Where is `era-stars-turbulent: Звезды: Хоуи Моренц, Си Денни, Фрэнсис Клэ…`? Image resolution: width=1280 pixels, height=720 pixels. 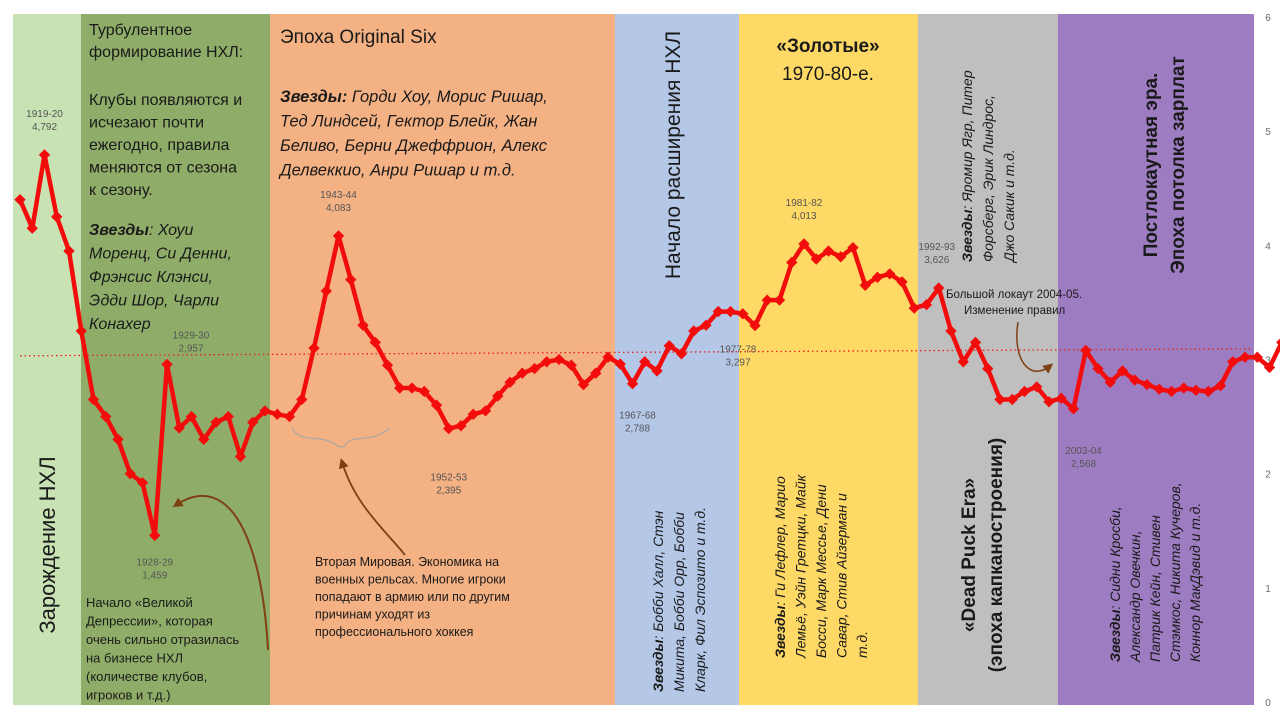
era-stars-turbulent: Звезды: Хоуи Моренц, Си Денни, Фрэнсис Клэ… is located at coordinates (160, 277).